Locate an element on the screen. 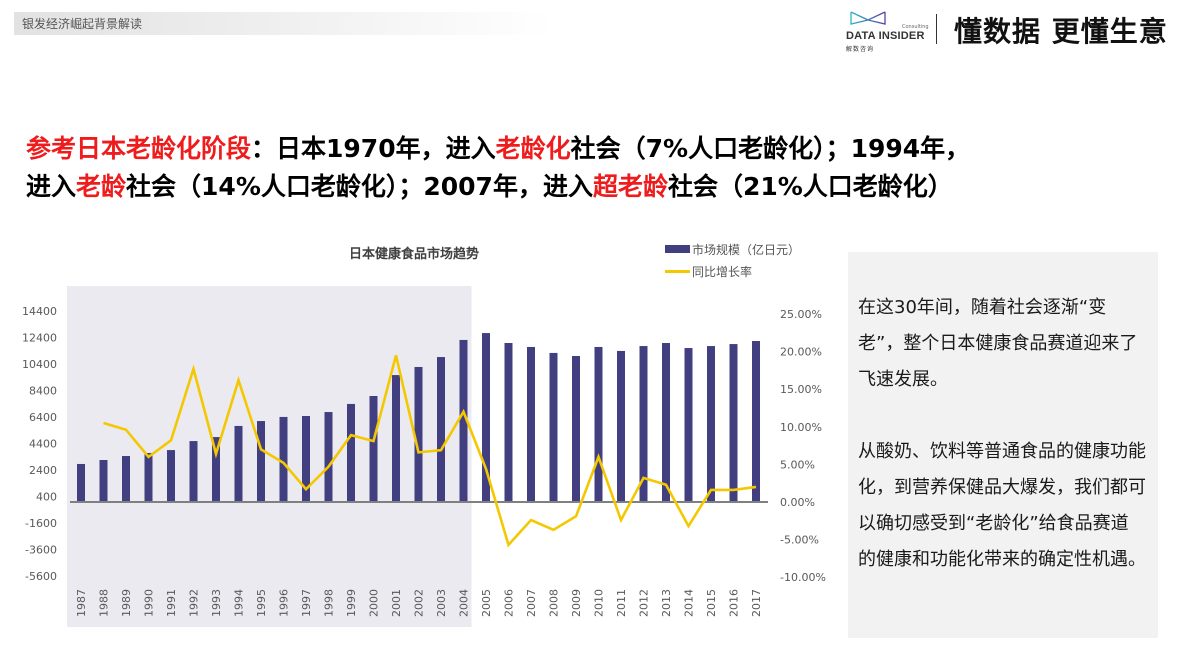  line-swatch-icon is located at coordinates (677, 271).